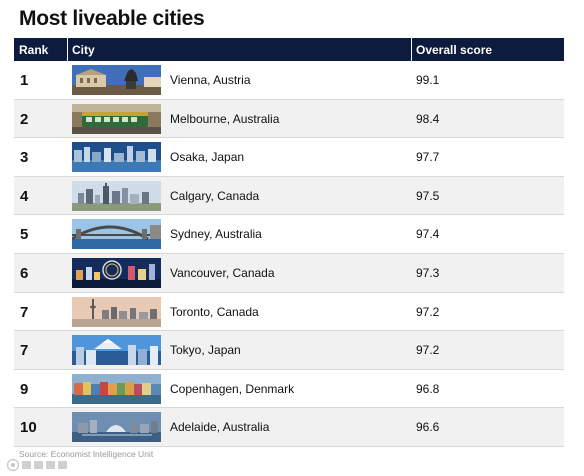  Describe the element at coordinates (289, 80) in the screenshot. I see `table-row: 1 Vienna, Austria 99.1` at that location.